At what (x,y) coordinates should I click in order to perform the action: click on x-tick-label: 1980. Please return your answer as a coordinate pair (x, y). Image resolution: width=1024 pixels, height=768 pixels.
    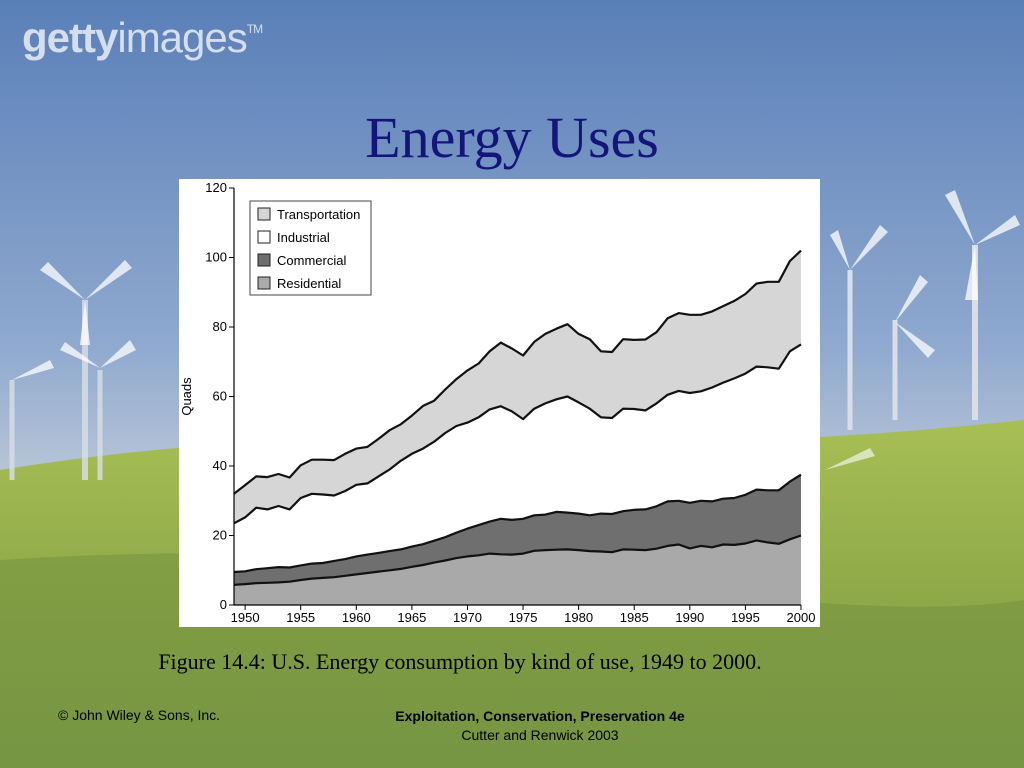
    Looking at the image, I should click on (578, 617).